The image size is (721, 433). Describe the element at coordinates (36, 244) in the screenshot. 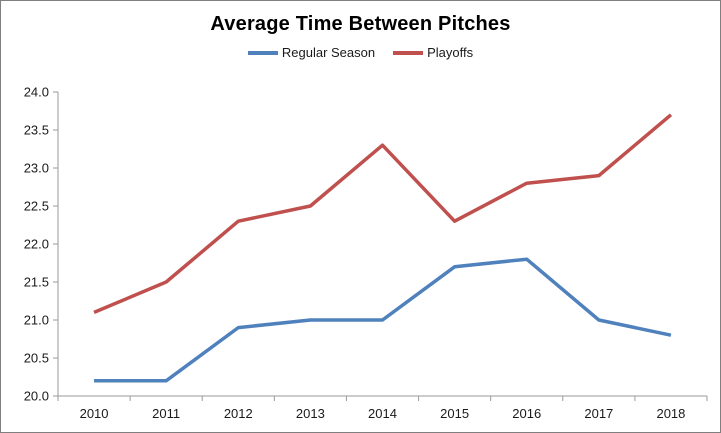

I see `y-axis-tick-label: 22.0` at that location.